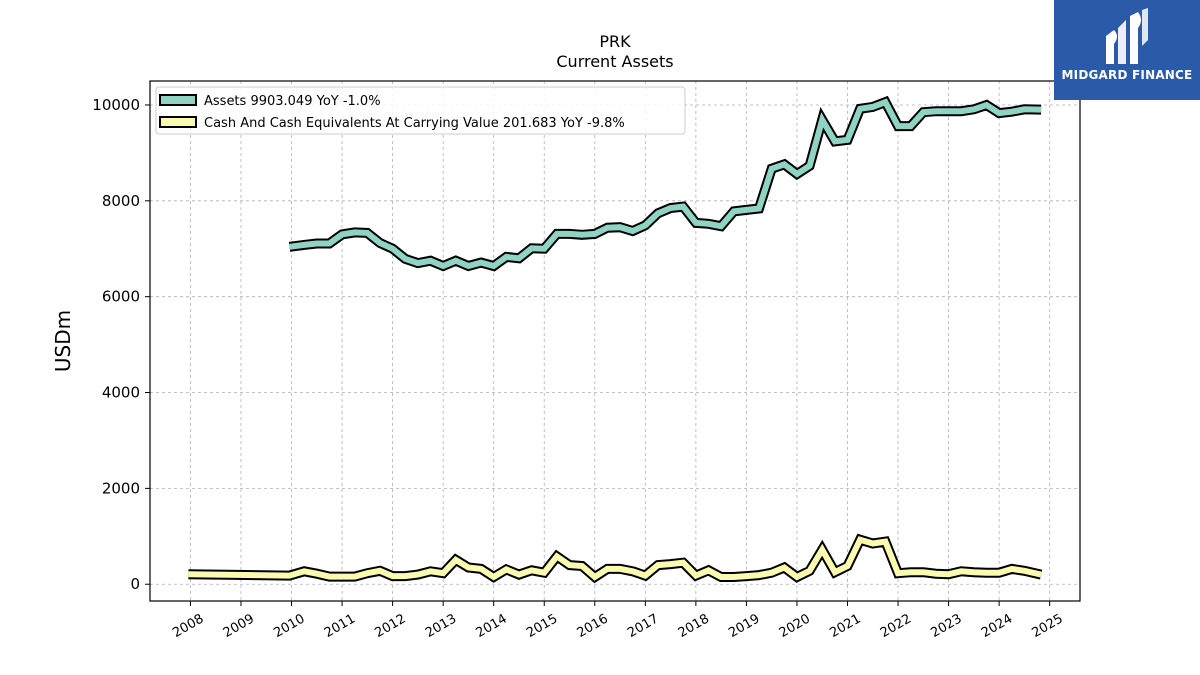 Image resolution: width=1200 pixels, height=675 pixels. Describe the element at coordinates (135, 584) in the screenshot. I see `y-tick-label: 0` at that location.